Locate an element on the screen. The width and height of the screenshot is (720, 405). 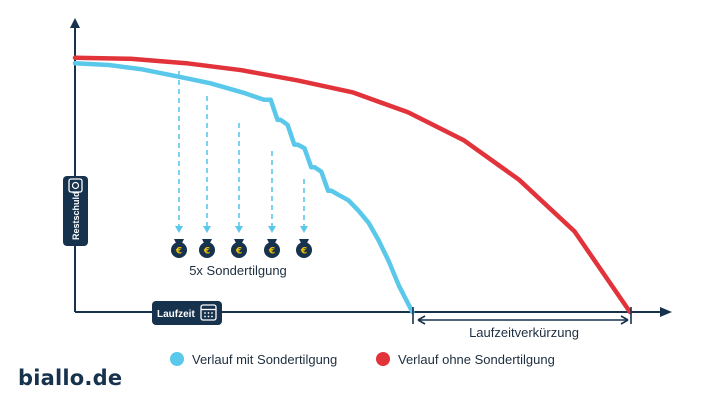
legend-item-with: Verlauf mit Sondertilgung is located at coordinates (253, 359).